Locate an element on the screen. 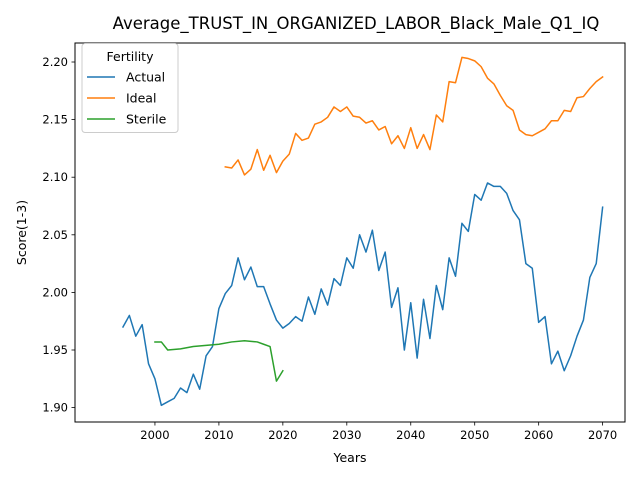  series-line-sterile is located at coordinates (219, 361).